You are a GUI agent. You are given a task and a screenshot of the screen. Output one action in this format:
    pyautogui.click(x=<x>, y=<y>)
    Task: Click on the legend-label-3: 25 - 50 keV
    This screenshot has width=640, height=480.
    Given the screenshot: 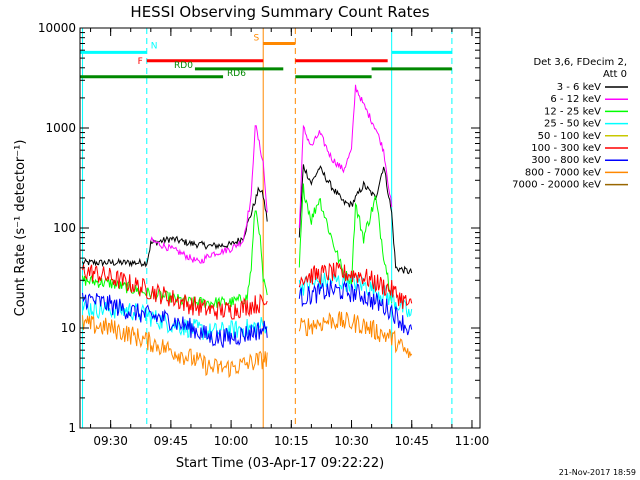 What is the action you would take?
    pyautogui.click(x=572, y=124)
    